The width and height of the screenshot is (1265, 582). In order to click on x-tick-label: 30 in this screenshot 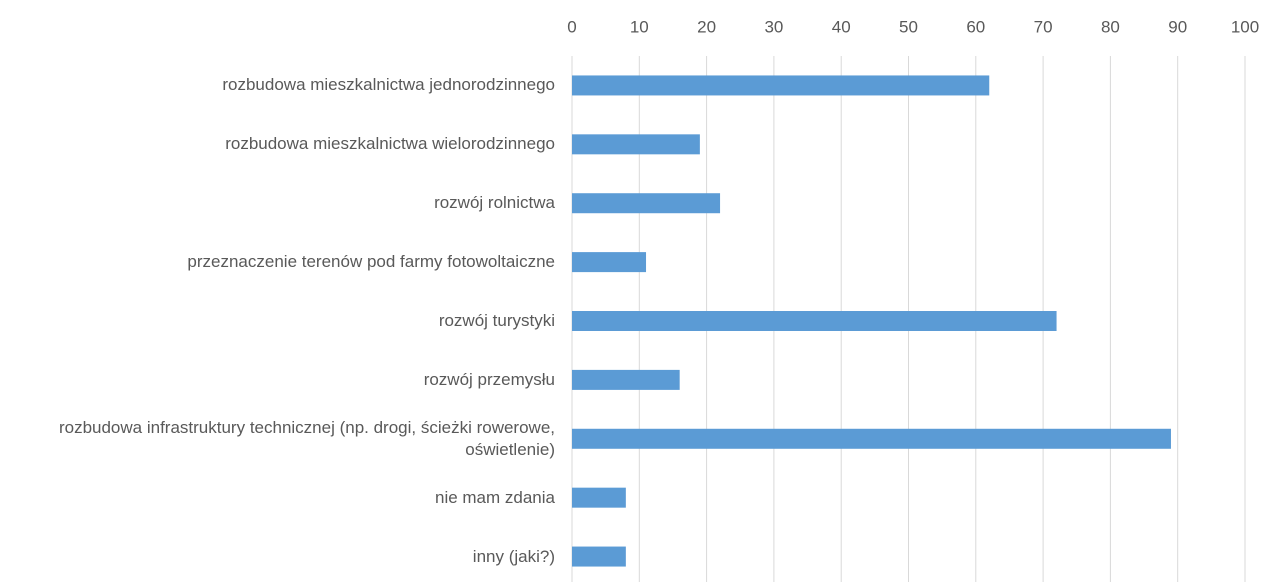, I will do `click(773, 26)`.